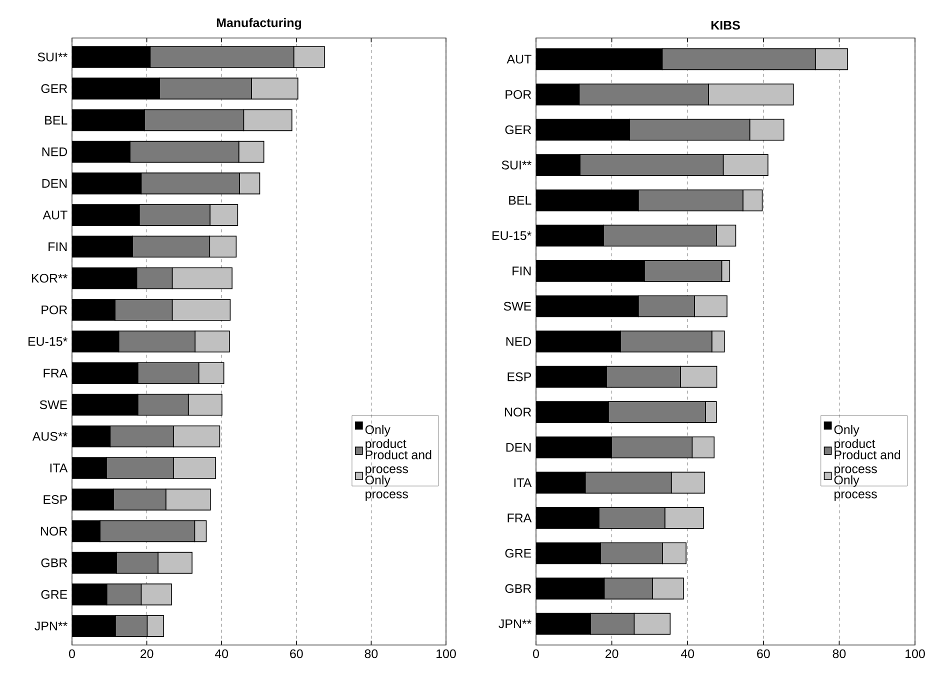  What do you see at coordinates (259, 24) in the screenshot?
I see `chart-title: Manufacturing` at bounding box center [259, 24].